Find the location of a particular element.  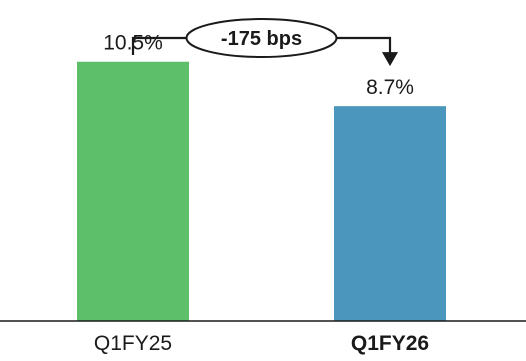

category-labels-layer: Q1FY25 Q1FY26 is located at coordinates (261, 343).